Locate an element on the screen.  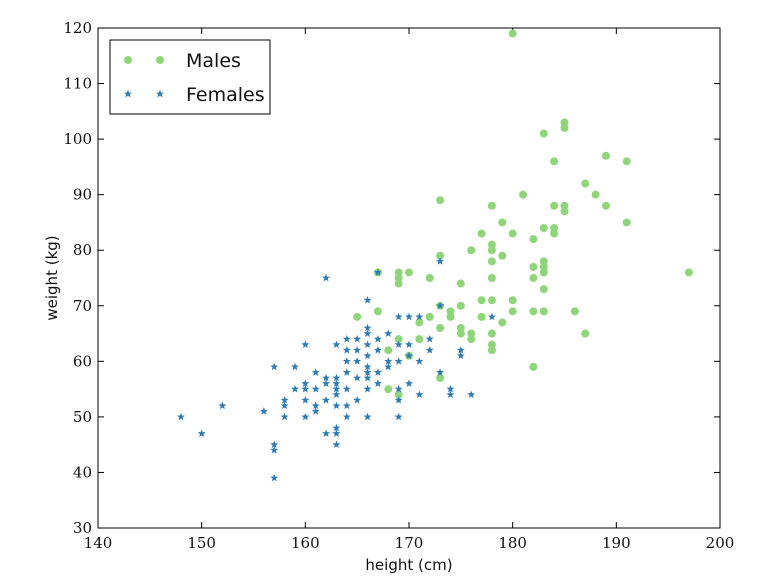
y-tick-label: 50 is located at coordinates (82, 417).